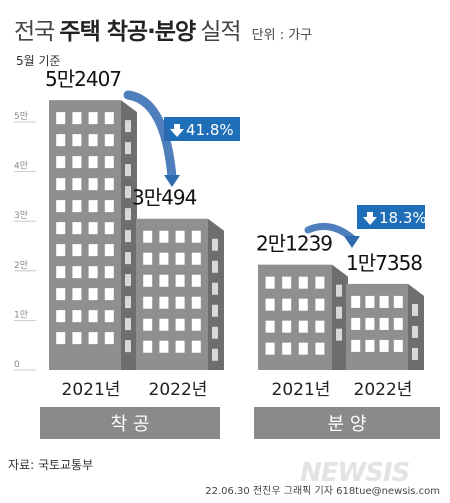 The height and width of the screenshot is (503, 450). I want to click on value-label: 2만1239, so click(294, 244).